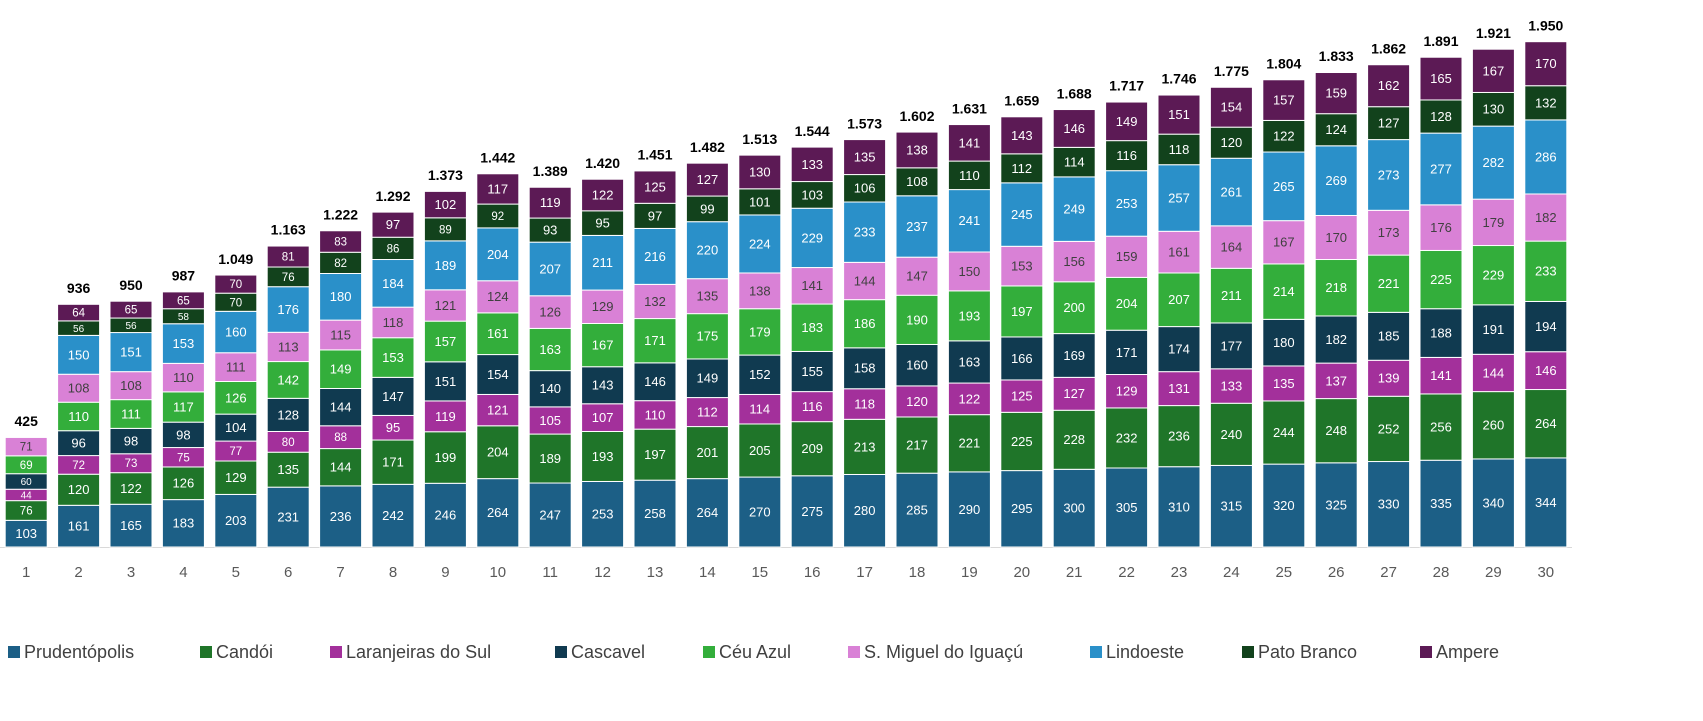  Describe the element at coordinates (917, 510) in the screenshot. I see `segment-label: 285` at that location.